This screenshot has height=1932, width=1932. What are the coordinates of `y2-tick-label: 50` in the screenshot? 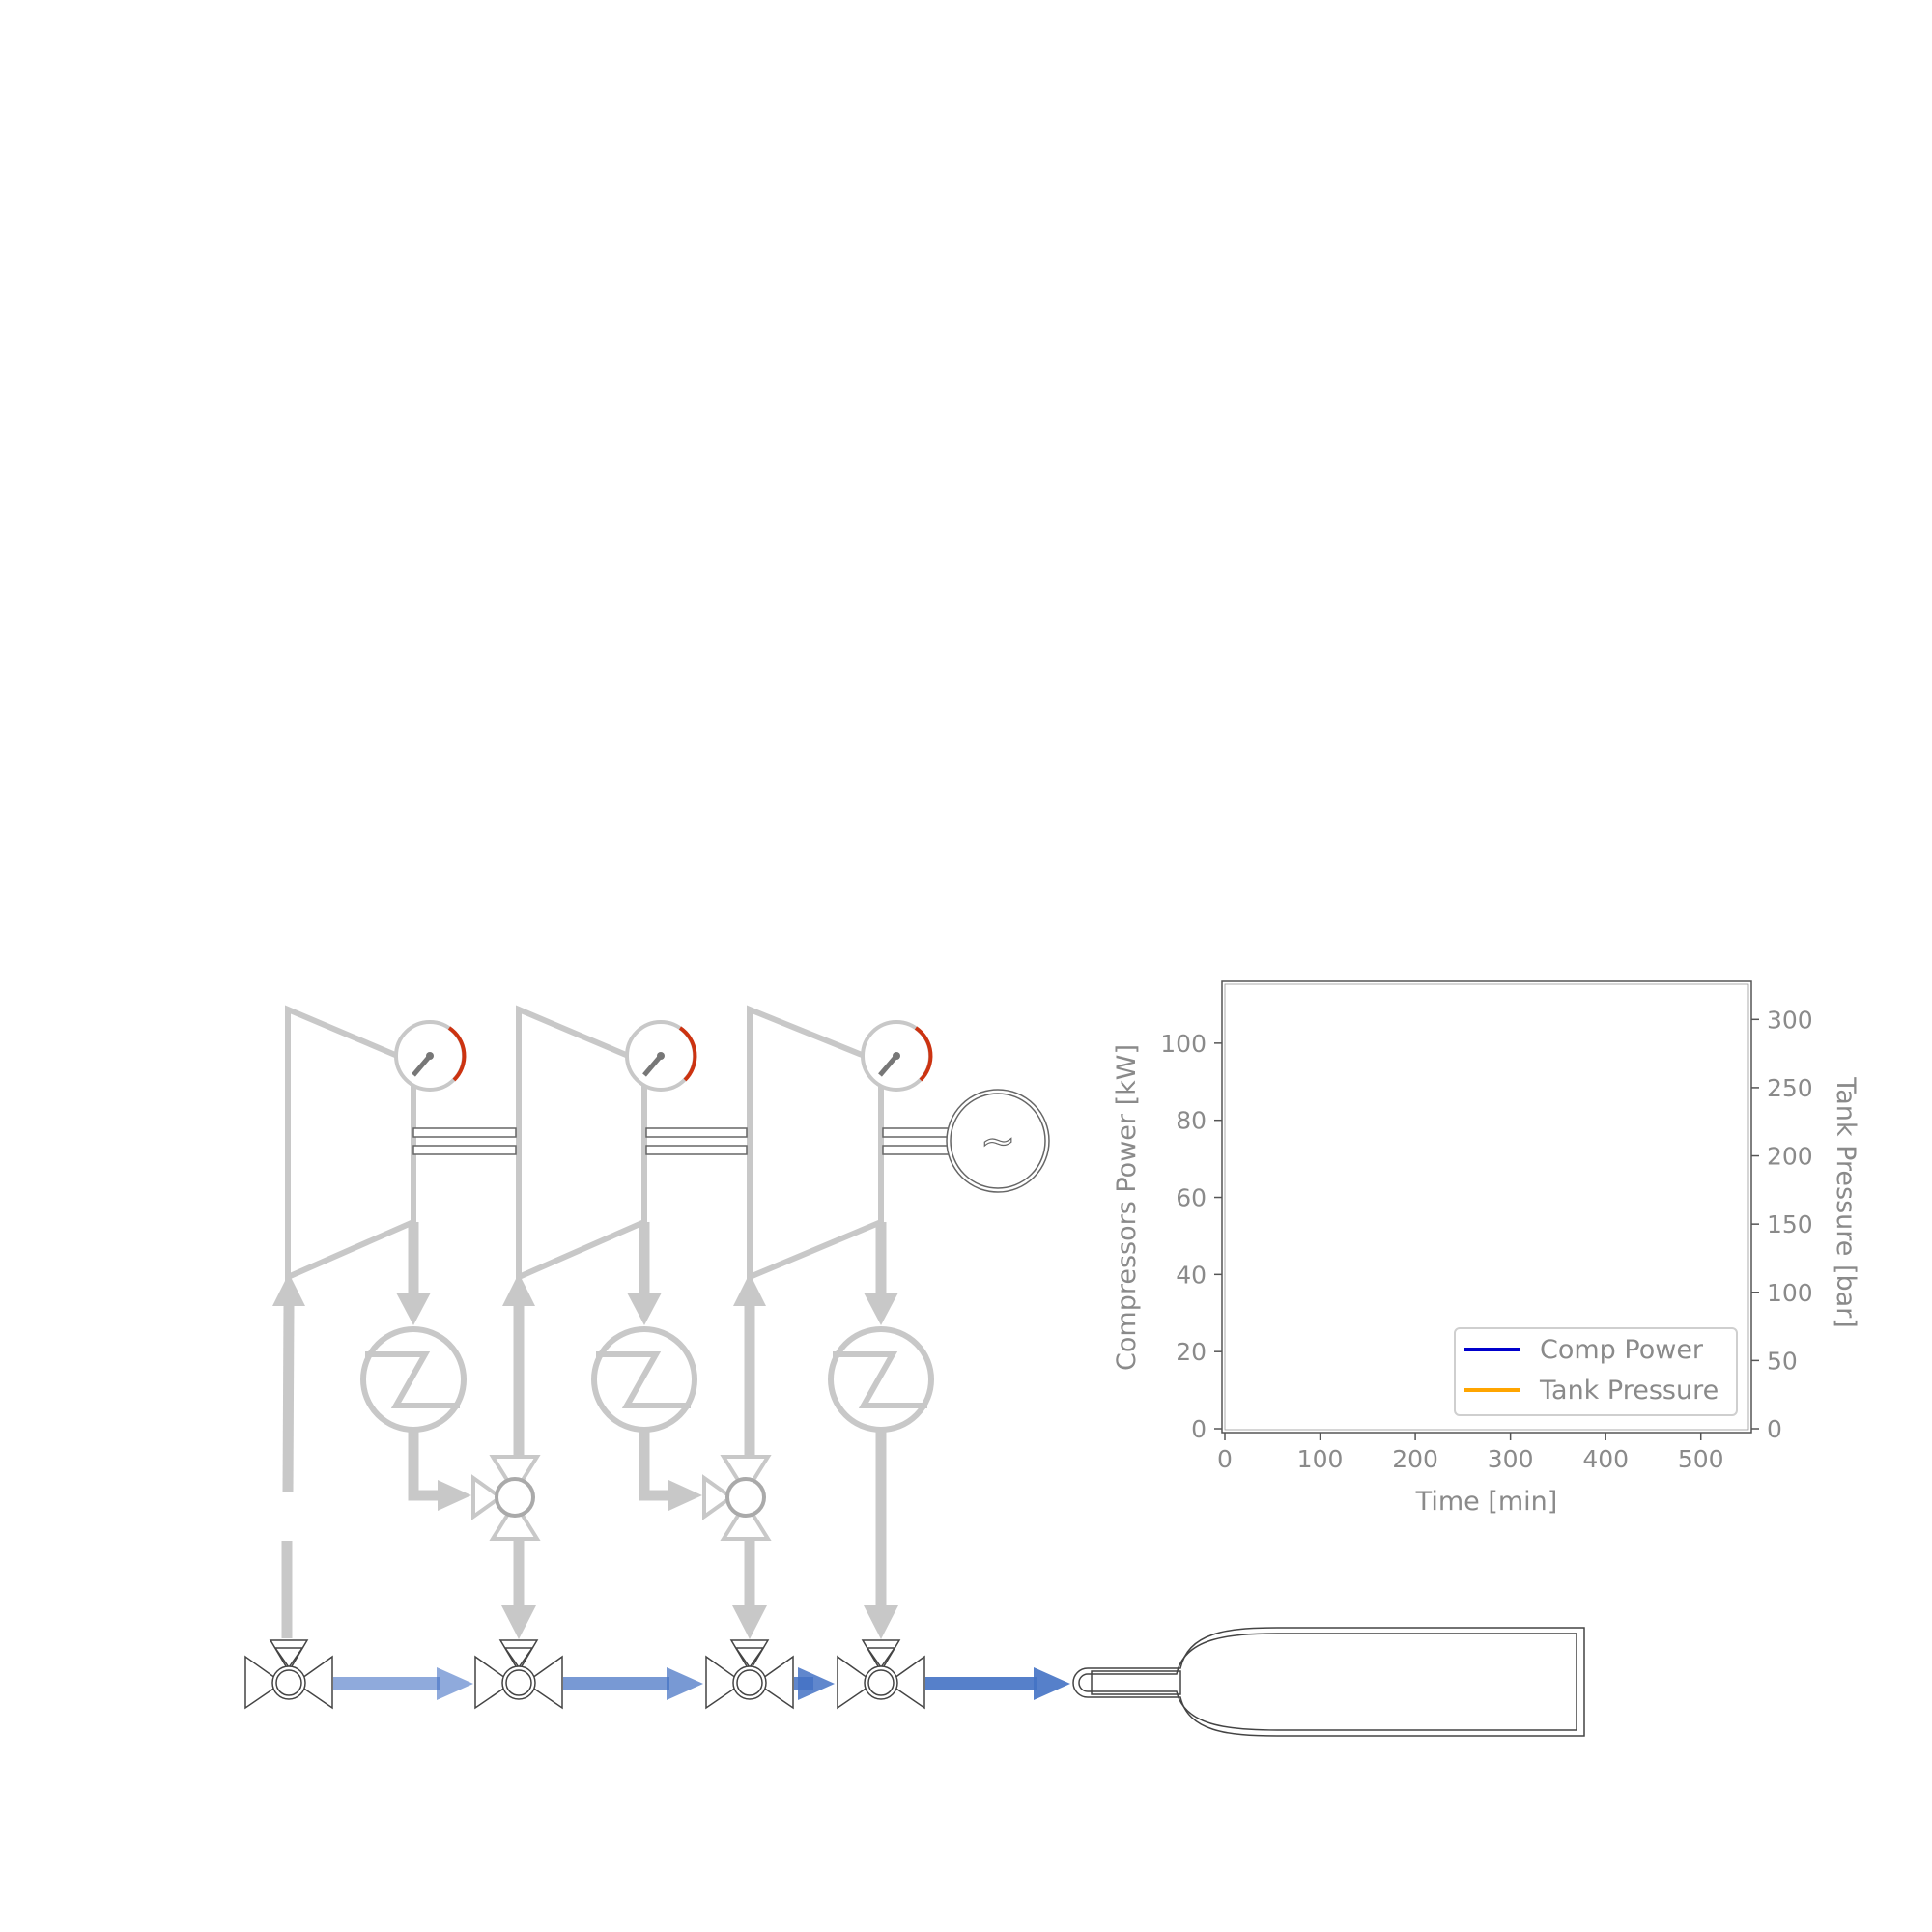 It's located at (1782, 1361).